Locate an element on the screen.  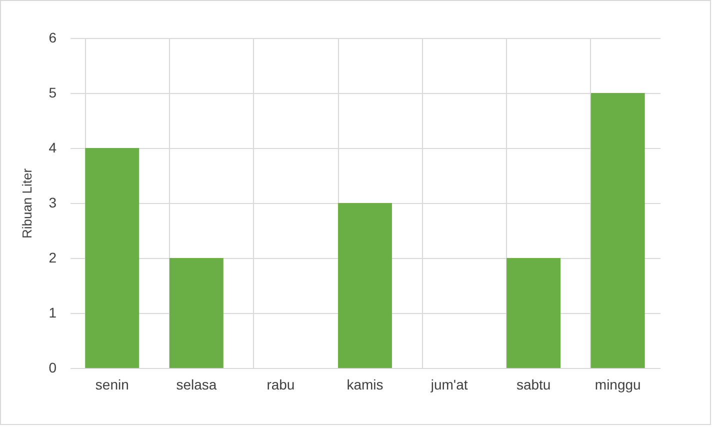
x-tick-label: minggu is located at coordinates (617, 384).